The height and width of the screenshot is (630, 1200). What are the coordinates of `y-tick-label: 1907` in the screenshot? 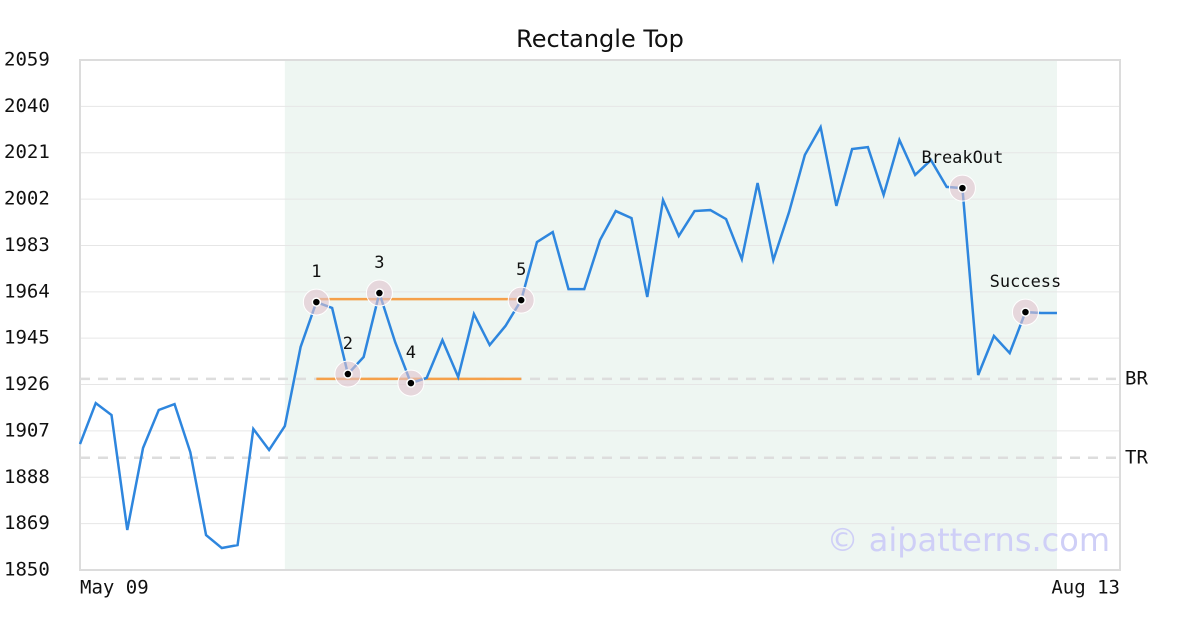 It's located at (27, 430).